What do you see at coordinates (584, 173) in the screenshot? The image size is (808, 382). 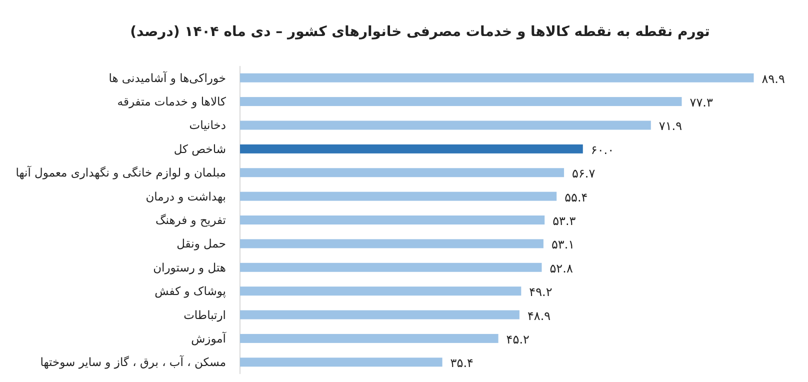 I see `data-label: ۵۶.۷` at bounding box center [584, 173].